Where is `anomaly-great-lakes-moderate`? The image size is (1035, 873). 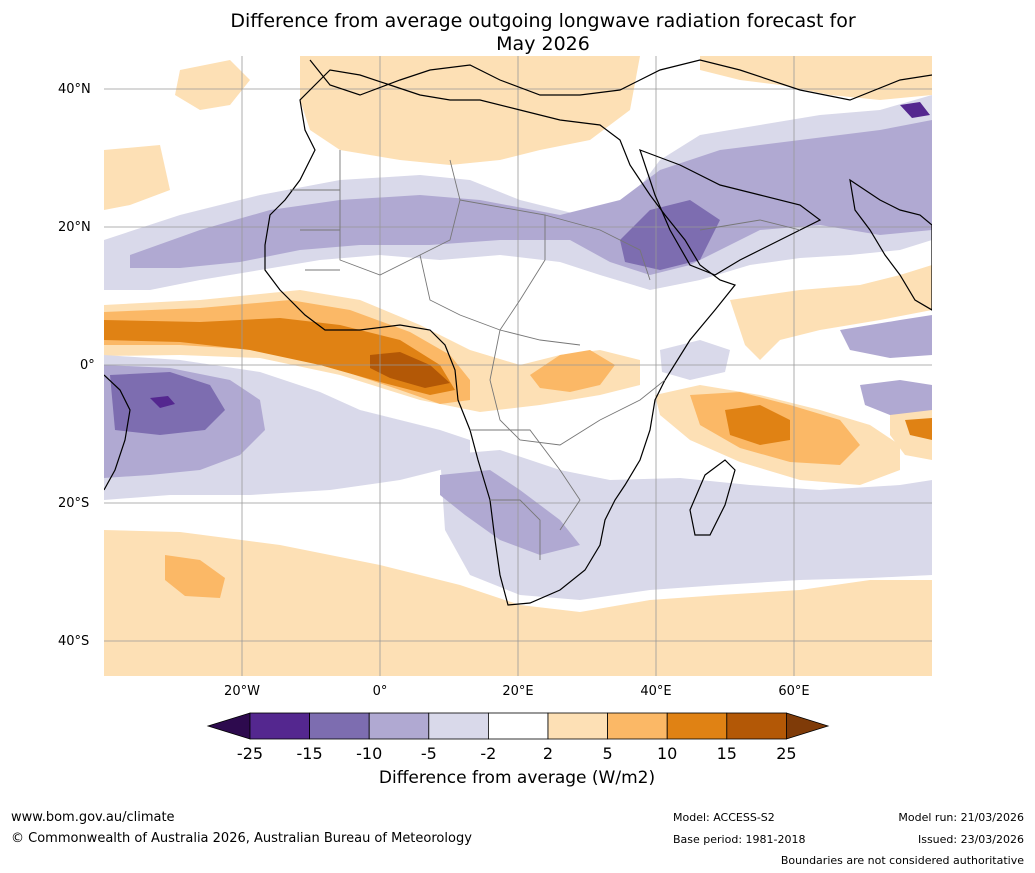 anomaly-great-lakes-moderate is located at coordinates (572, 371).